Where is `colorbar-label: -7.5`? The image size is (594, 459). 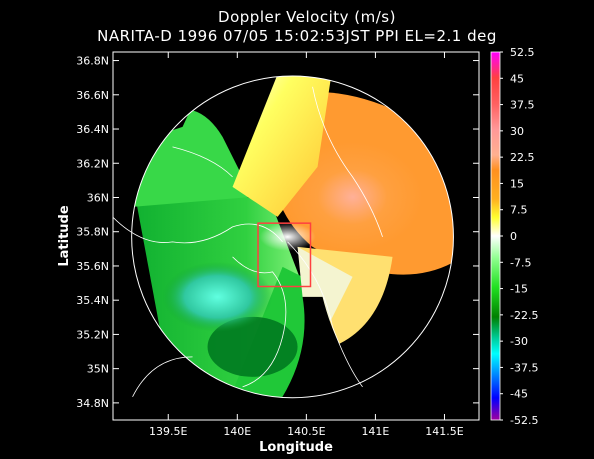
colorbar-label: -7.5 is located at coordinates (520, 262).